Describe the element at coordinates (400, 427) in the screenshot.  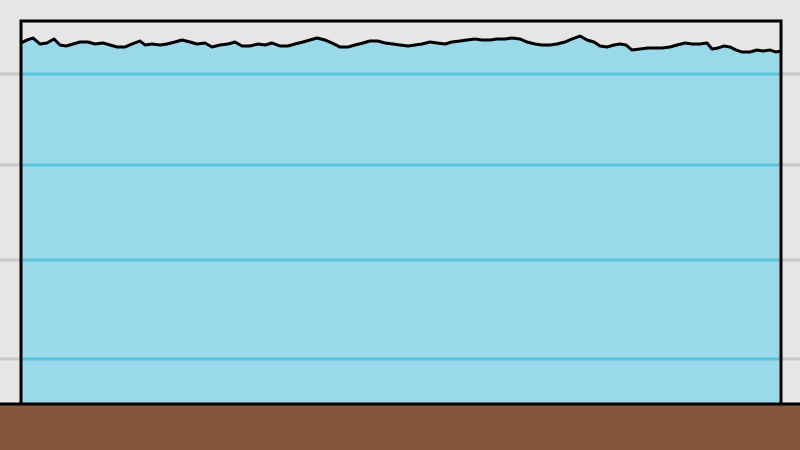
I see `ground` at that location.